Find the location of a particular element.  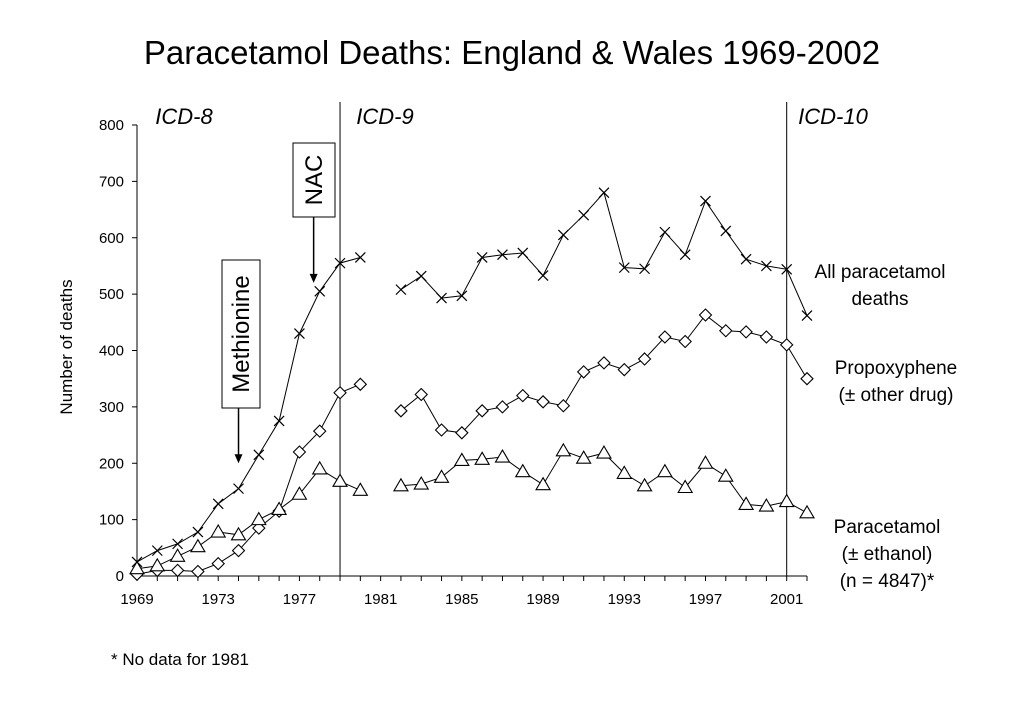

y-tick-label: 600 is located at coordinates (111, 238).